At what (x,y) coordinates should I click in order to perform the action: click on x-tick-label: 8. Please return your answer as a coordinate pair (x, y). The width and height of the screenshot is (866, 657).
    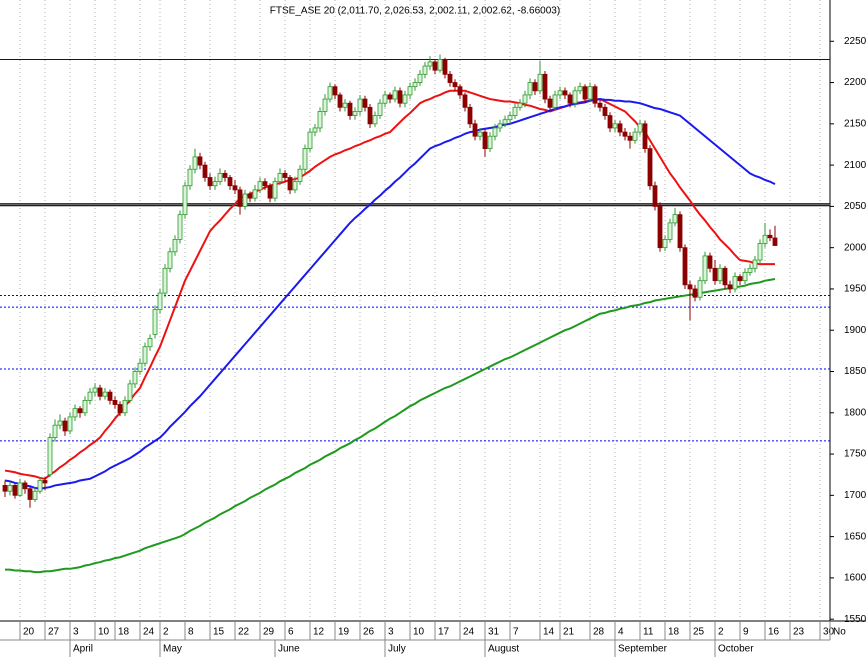
    Looking at the image, I should click on (191, 632).